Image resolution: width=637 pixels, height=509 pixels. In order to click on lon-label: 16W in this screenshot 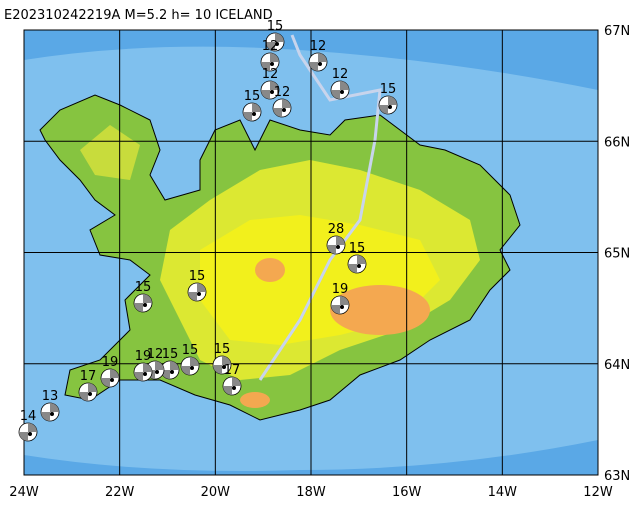, I will do `click(407, 492)`.